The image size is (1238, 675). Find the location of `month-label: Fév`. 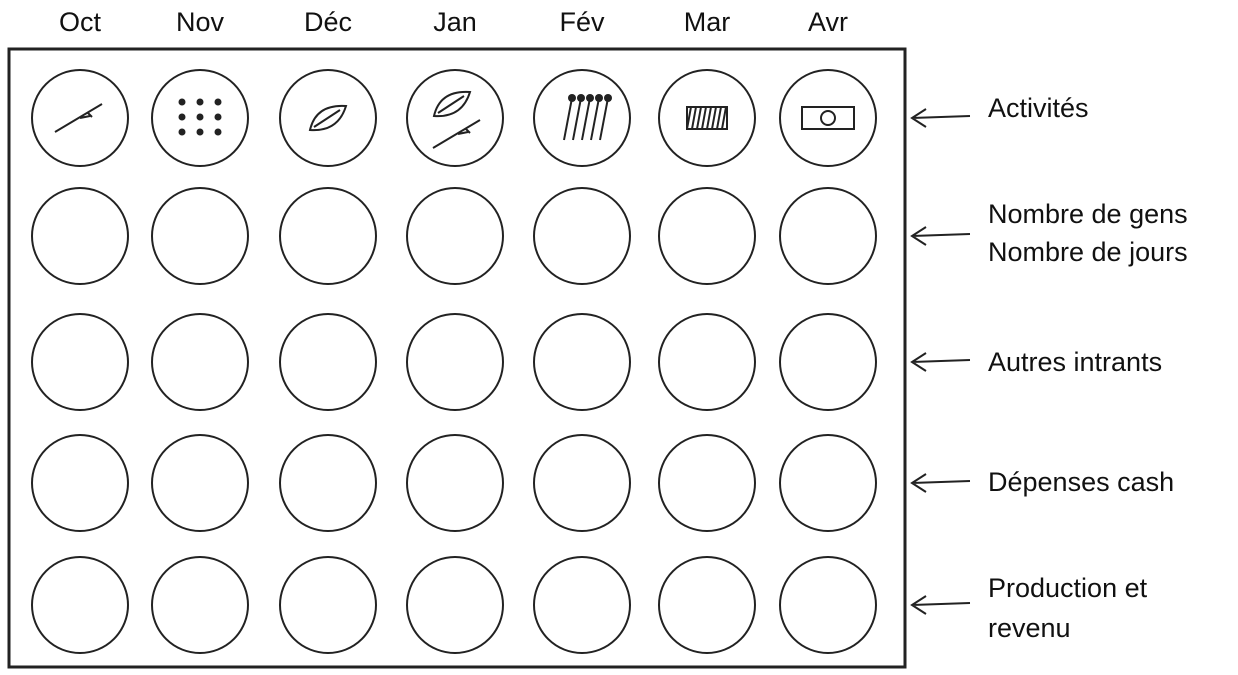

month-label: Fév is located at coordinates (582, 22).